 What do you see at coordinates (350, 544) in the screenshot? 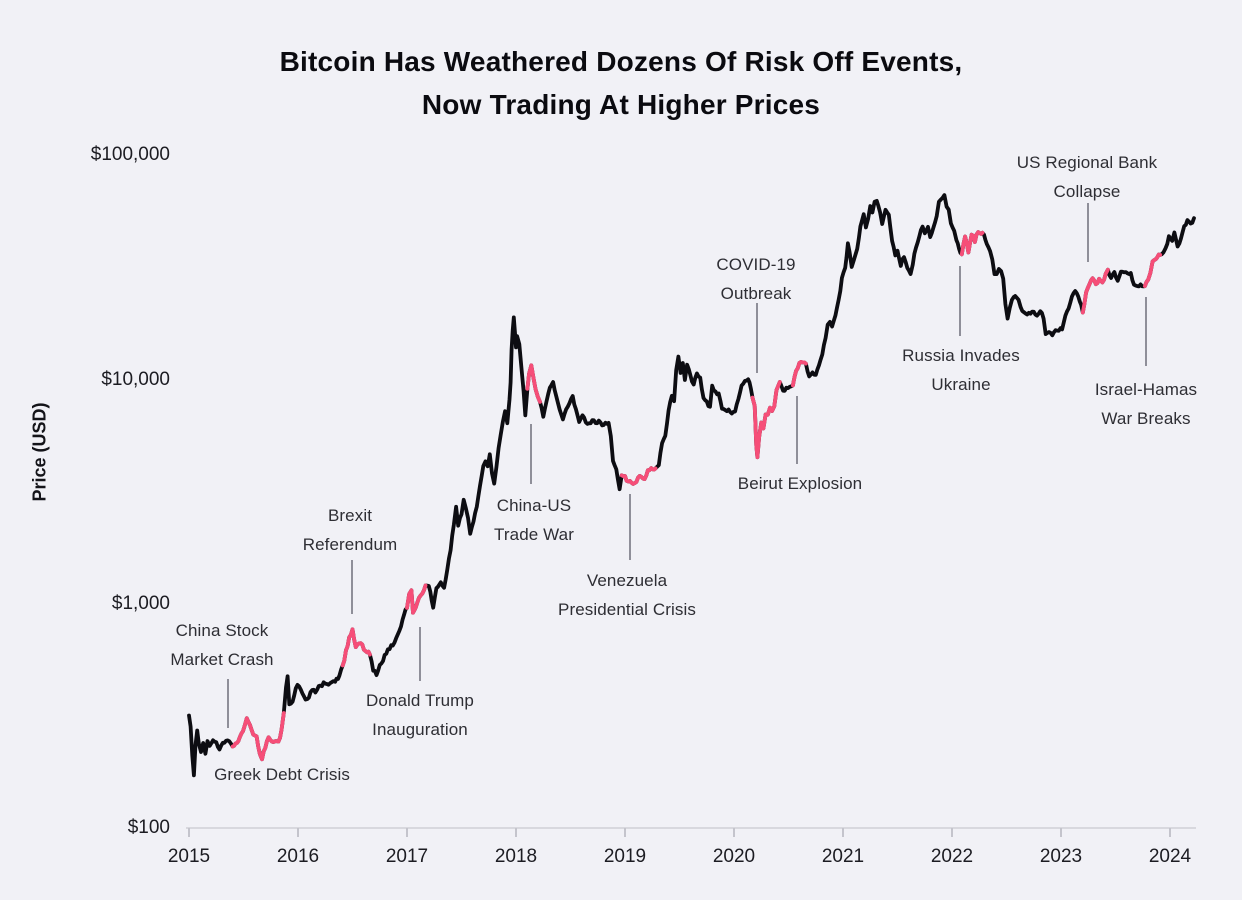
I see `annotation-line: Referendum` at bounding box center [350, 544].